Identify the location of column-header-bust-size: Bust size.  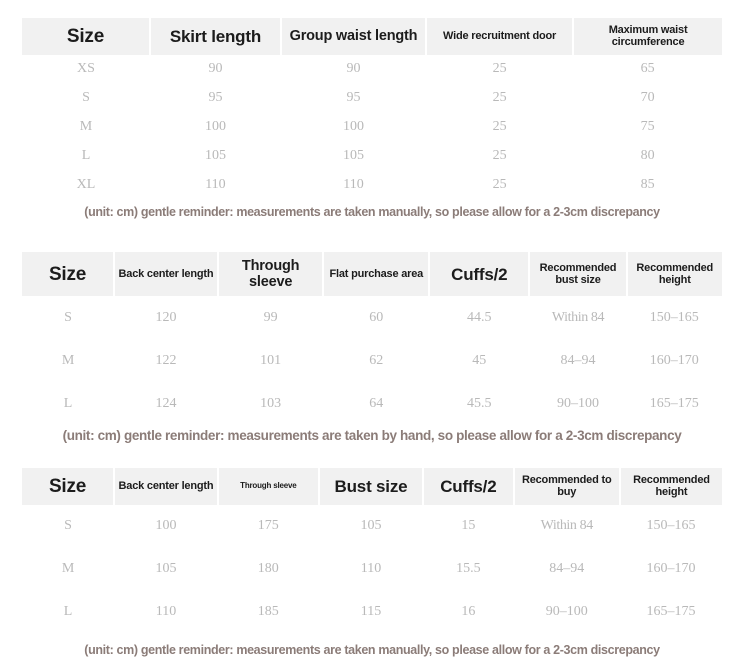
(371, 486).